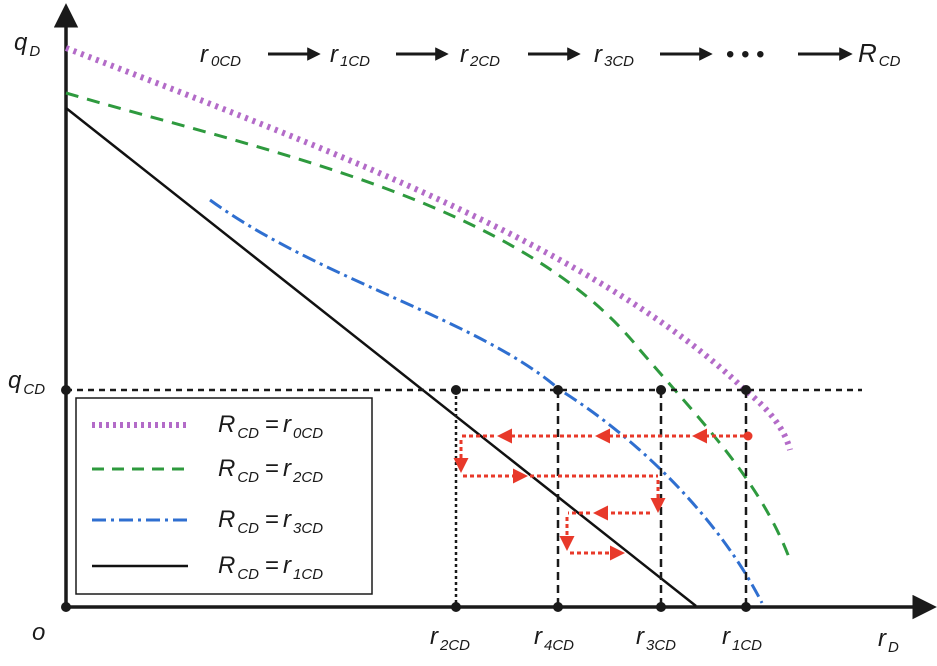  I want to click on seq-label-rcd: R CD, so click(879, 54).